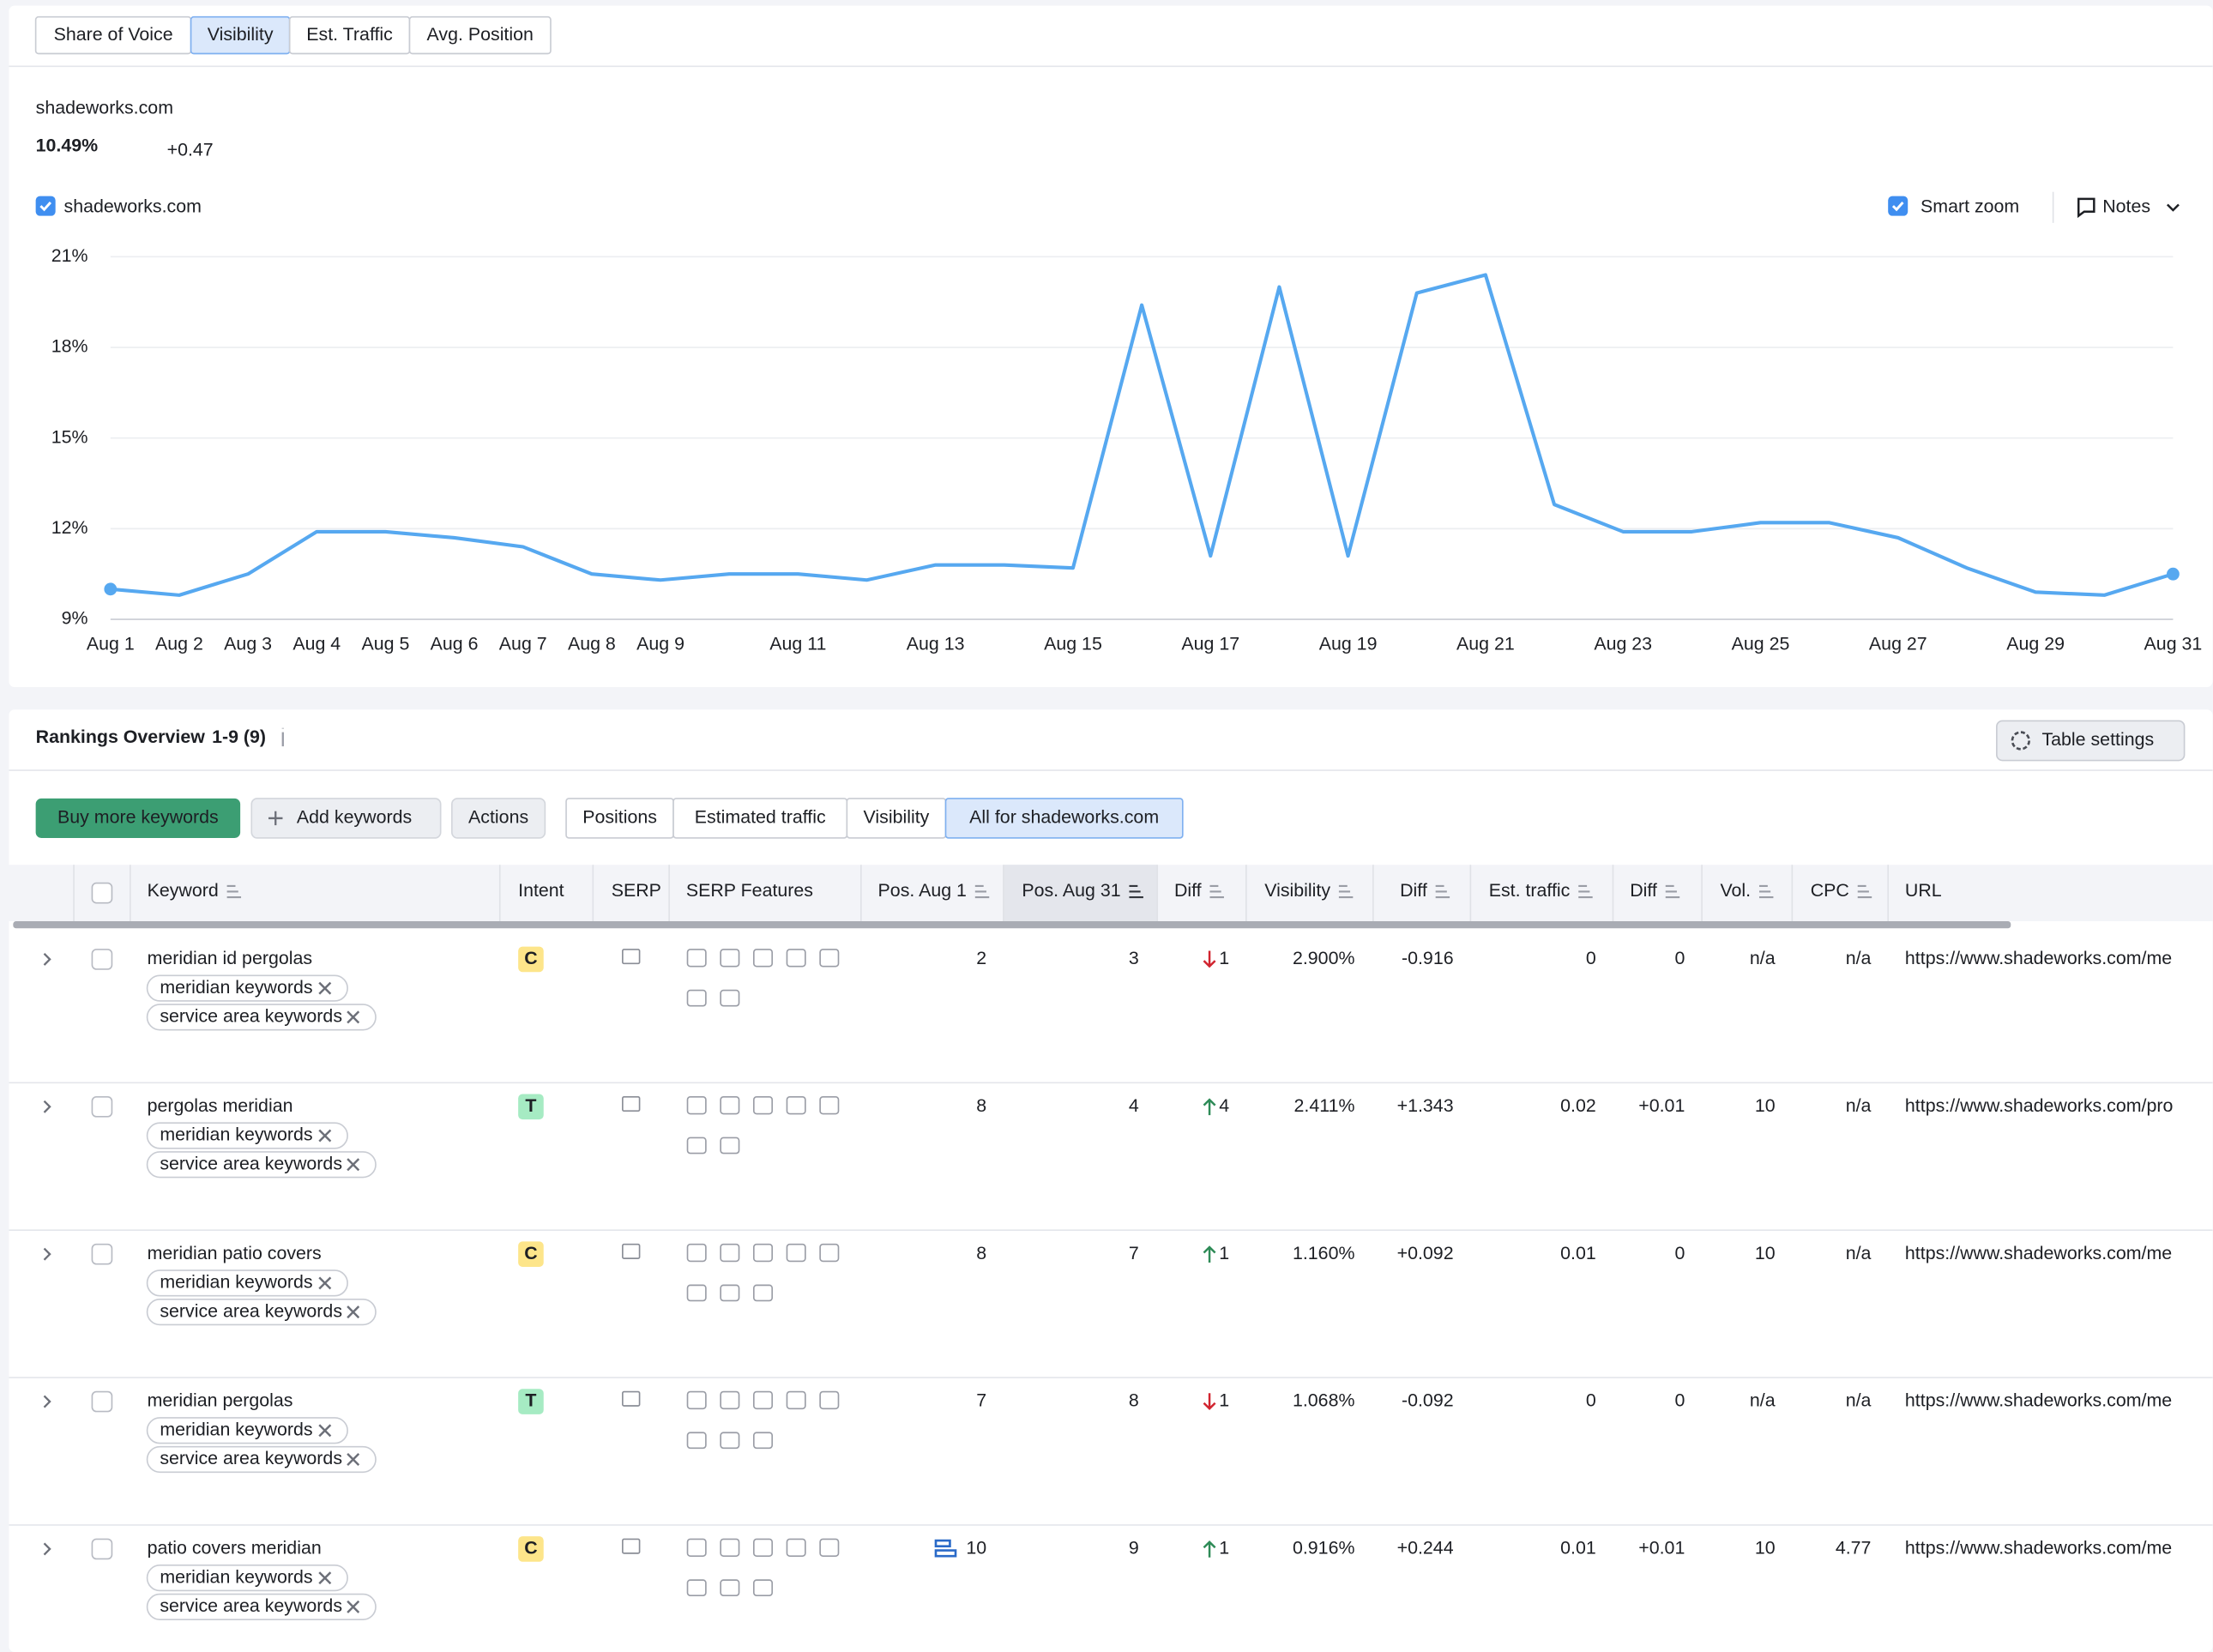  Describe the element at coordinates (897, 817) in the screenshot. I see `view-tab-label: Visibility` at that location.